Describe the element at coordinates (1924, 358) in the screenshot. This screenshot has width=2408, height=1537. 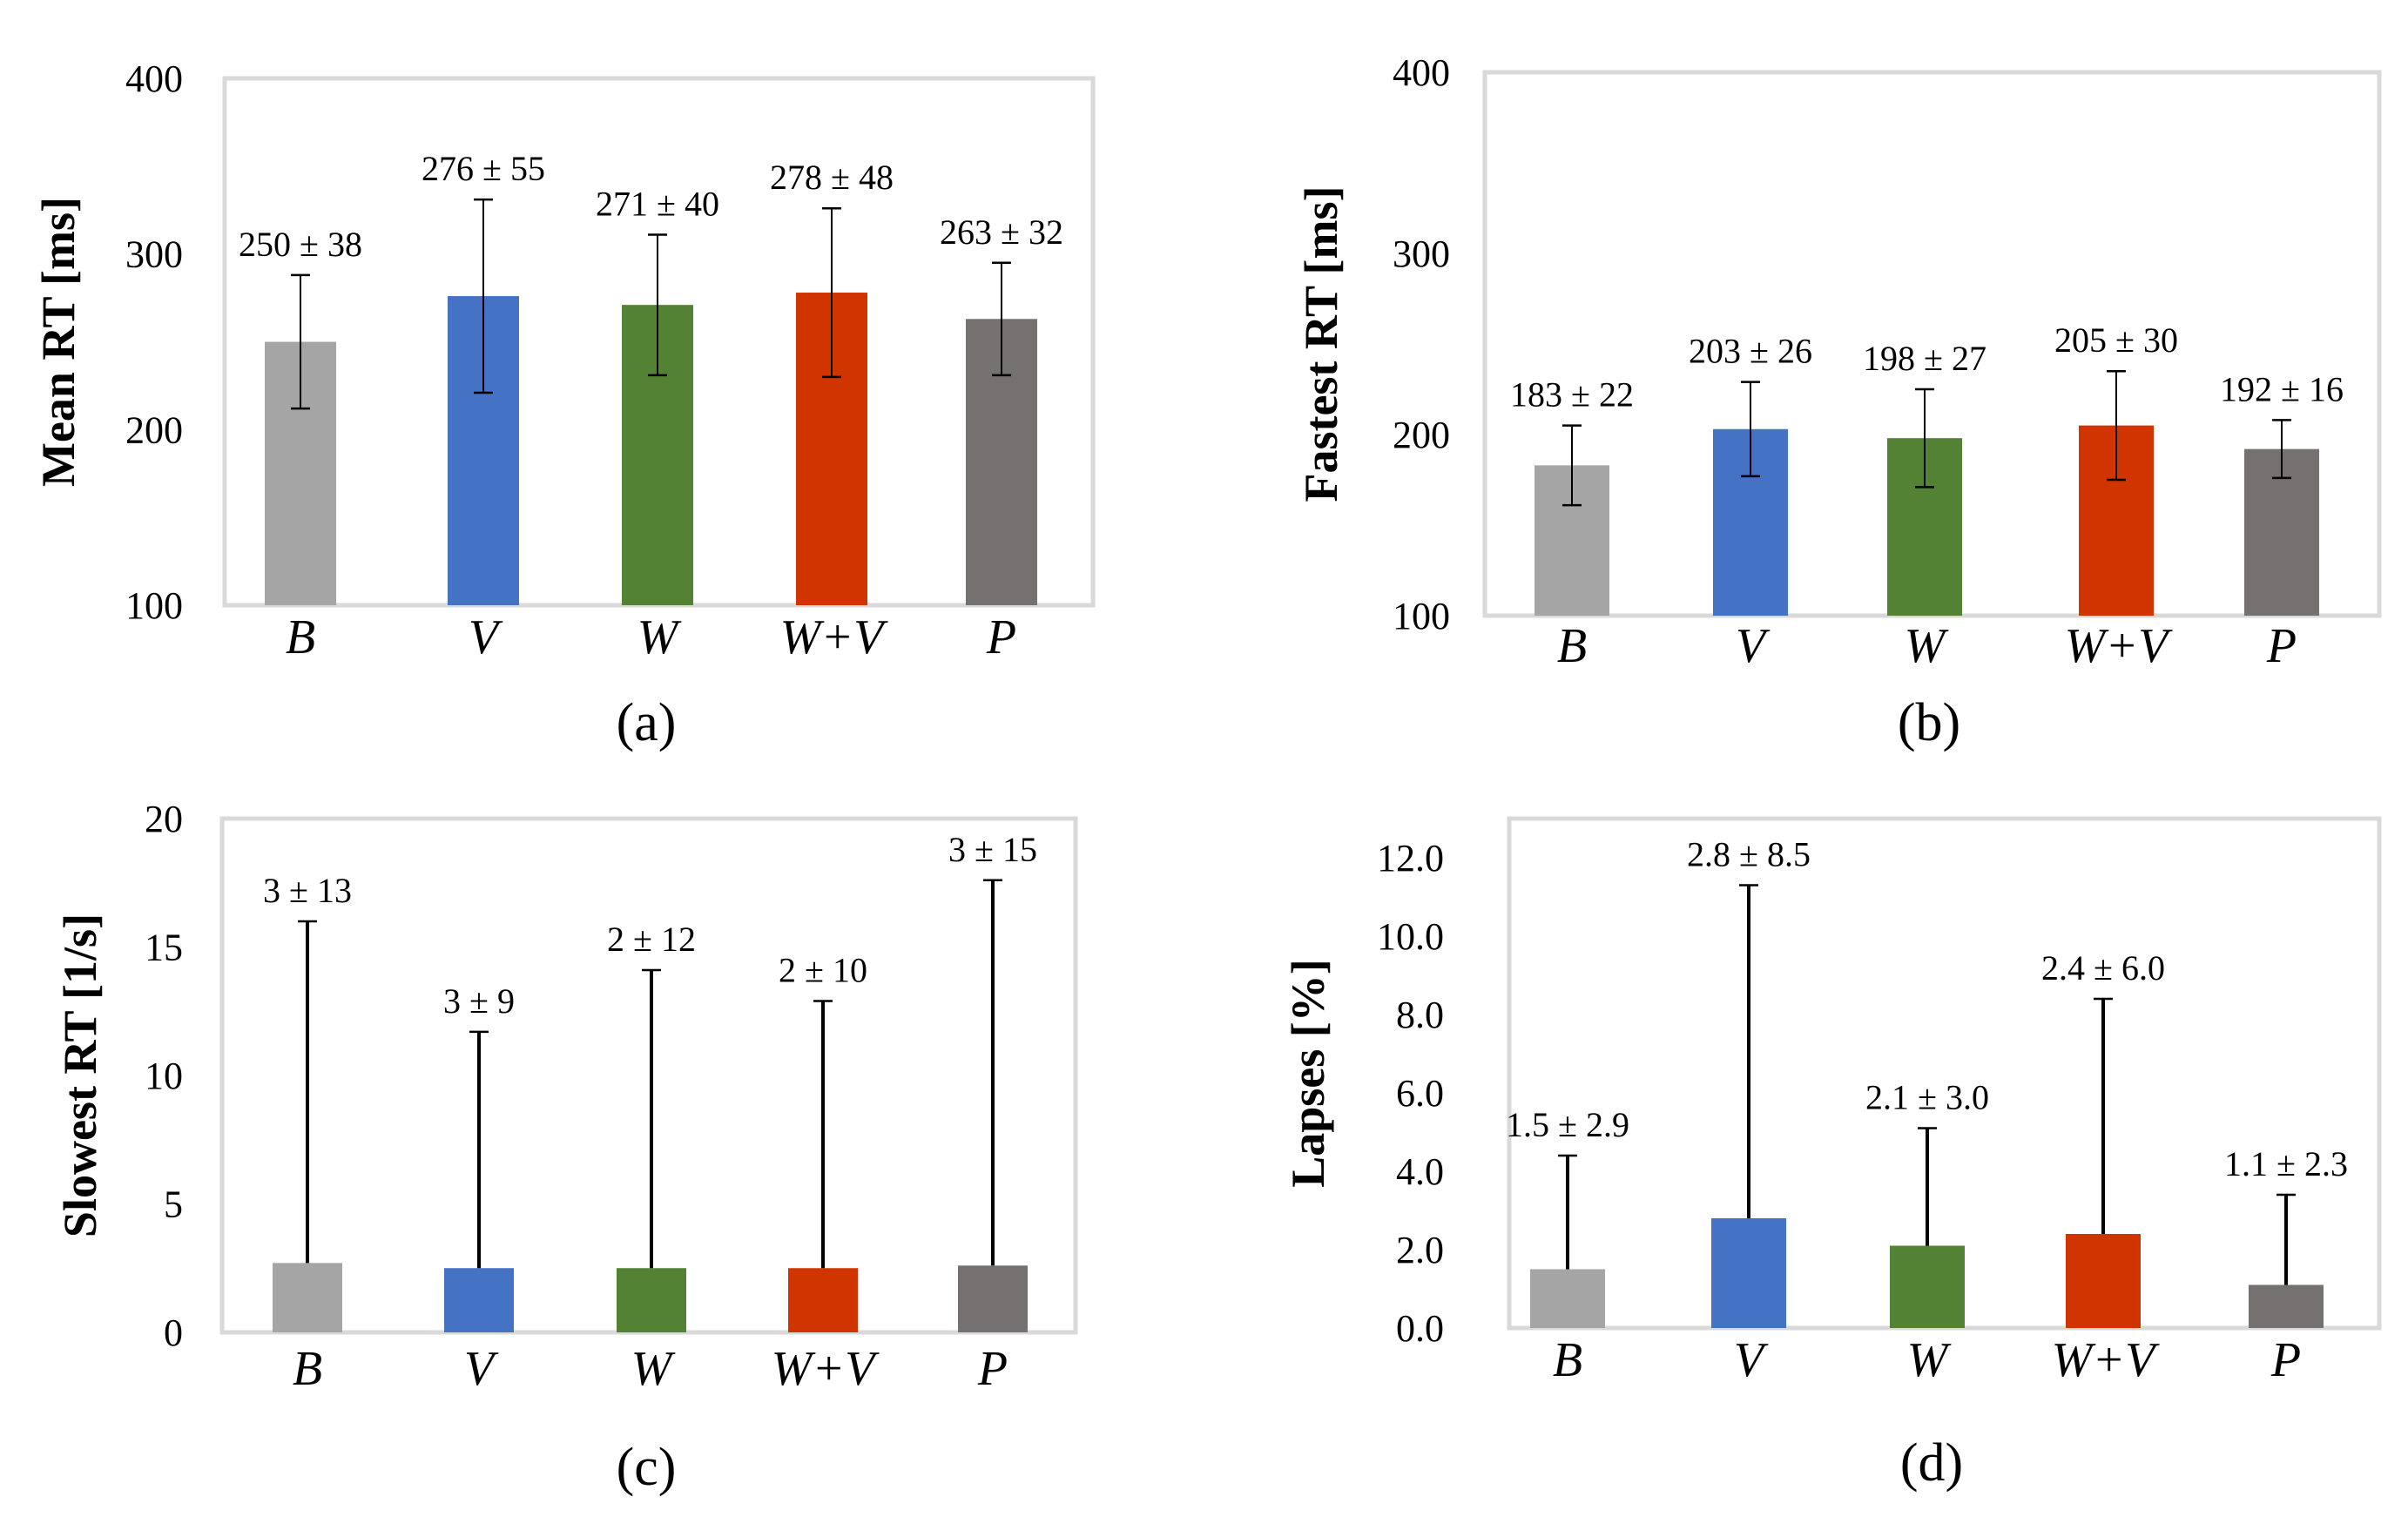
I see `data-label: 198 ± 27` at that location.